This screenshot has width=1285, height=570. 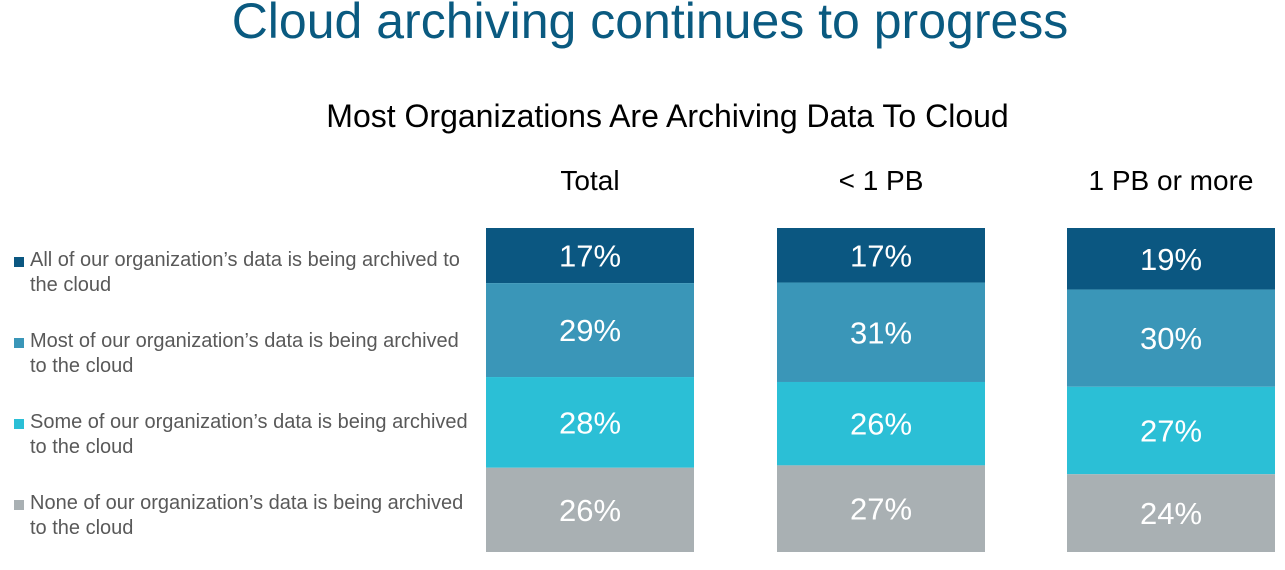 I want to click on category-label: Total, so click(x=589, y=180).